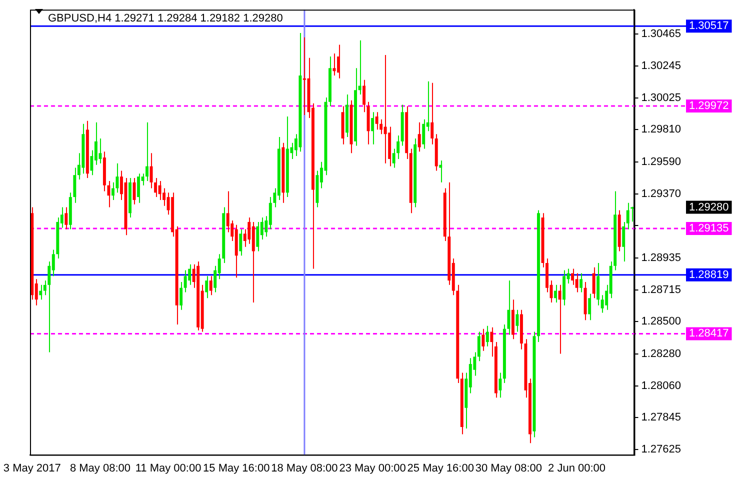 The width and height of the screenshot is (736, 480). What do you see at coordinates (709, 106) in the screenshot?
I see `ref-line-label: 1.29972` at bounding box center [709, 106].